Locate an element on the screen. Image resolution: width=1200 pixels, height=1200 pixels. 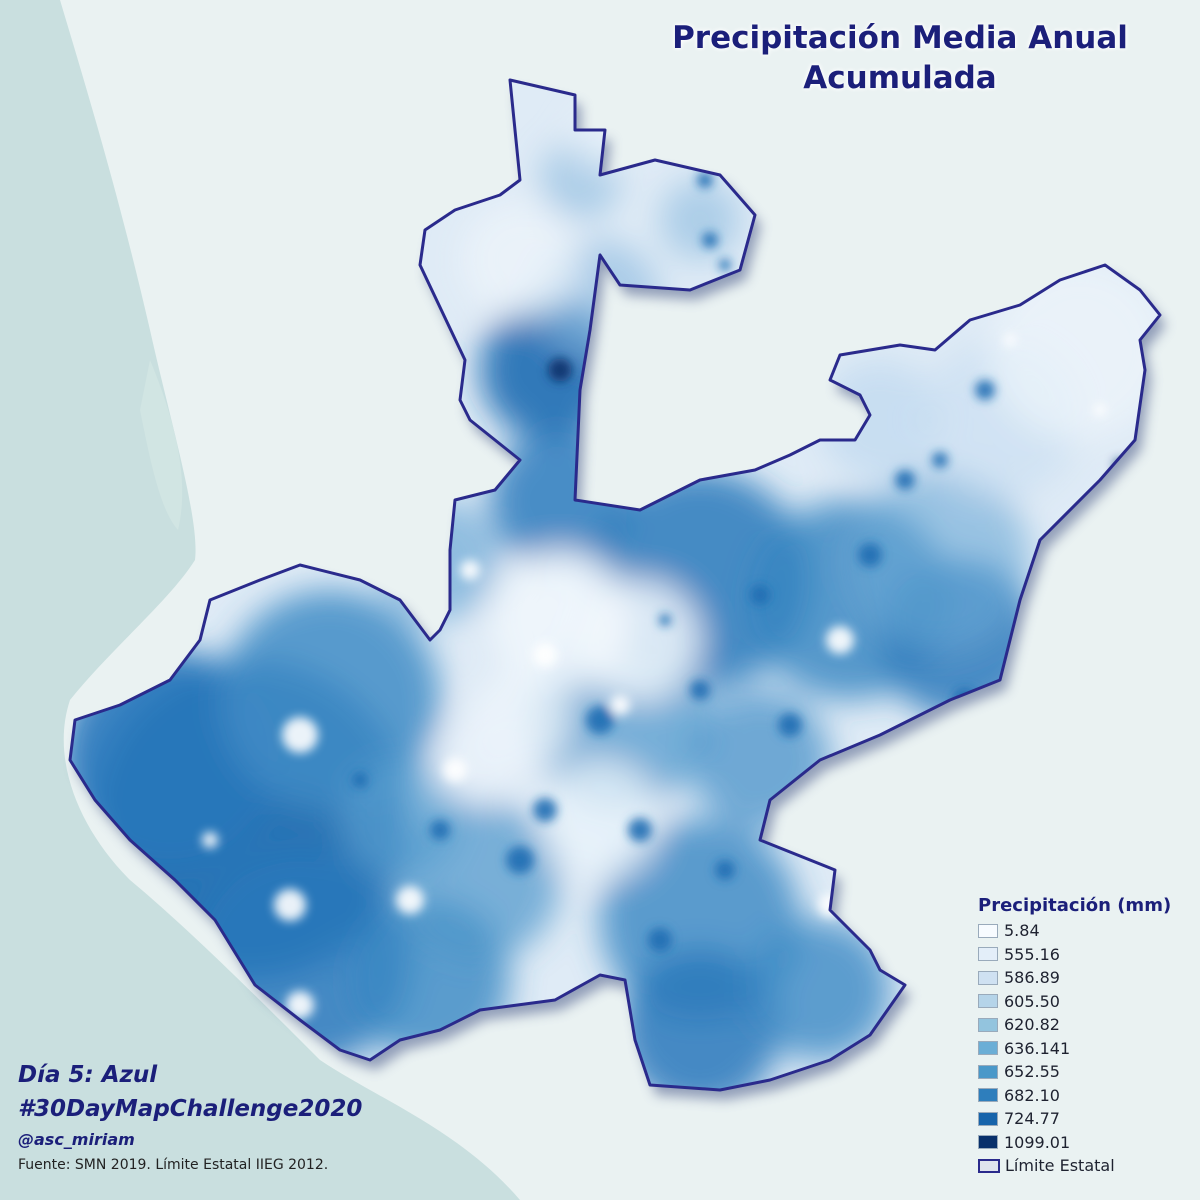
legend-item: 605.50 is located at coordinates (1083, 1002).